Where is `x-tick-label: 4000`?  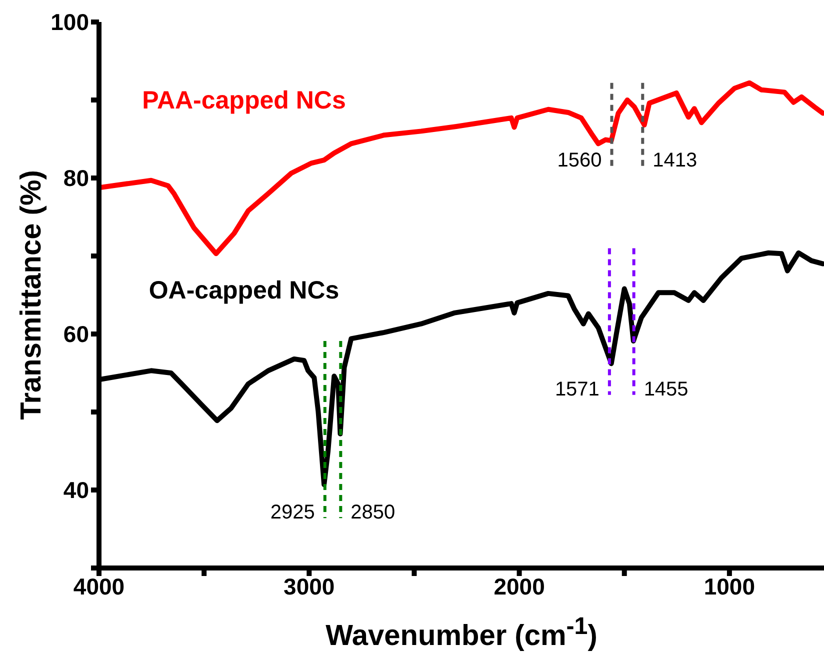
x-tick-label: 4000 is located at coordinates (99, 586).